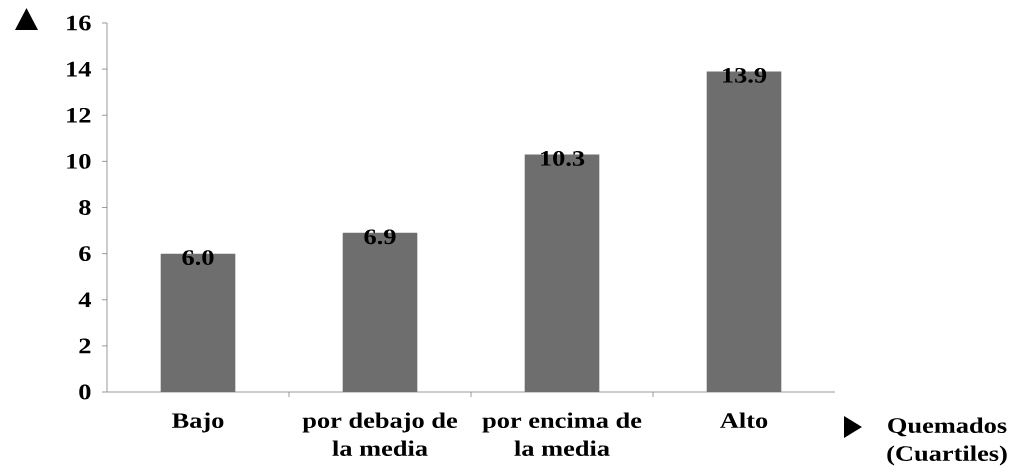  I want to click on y-tick-label: 4, so click(84, 299).